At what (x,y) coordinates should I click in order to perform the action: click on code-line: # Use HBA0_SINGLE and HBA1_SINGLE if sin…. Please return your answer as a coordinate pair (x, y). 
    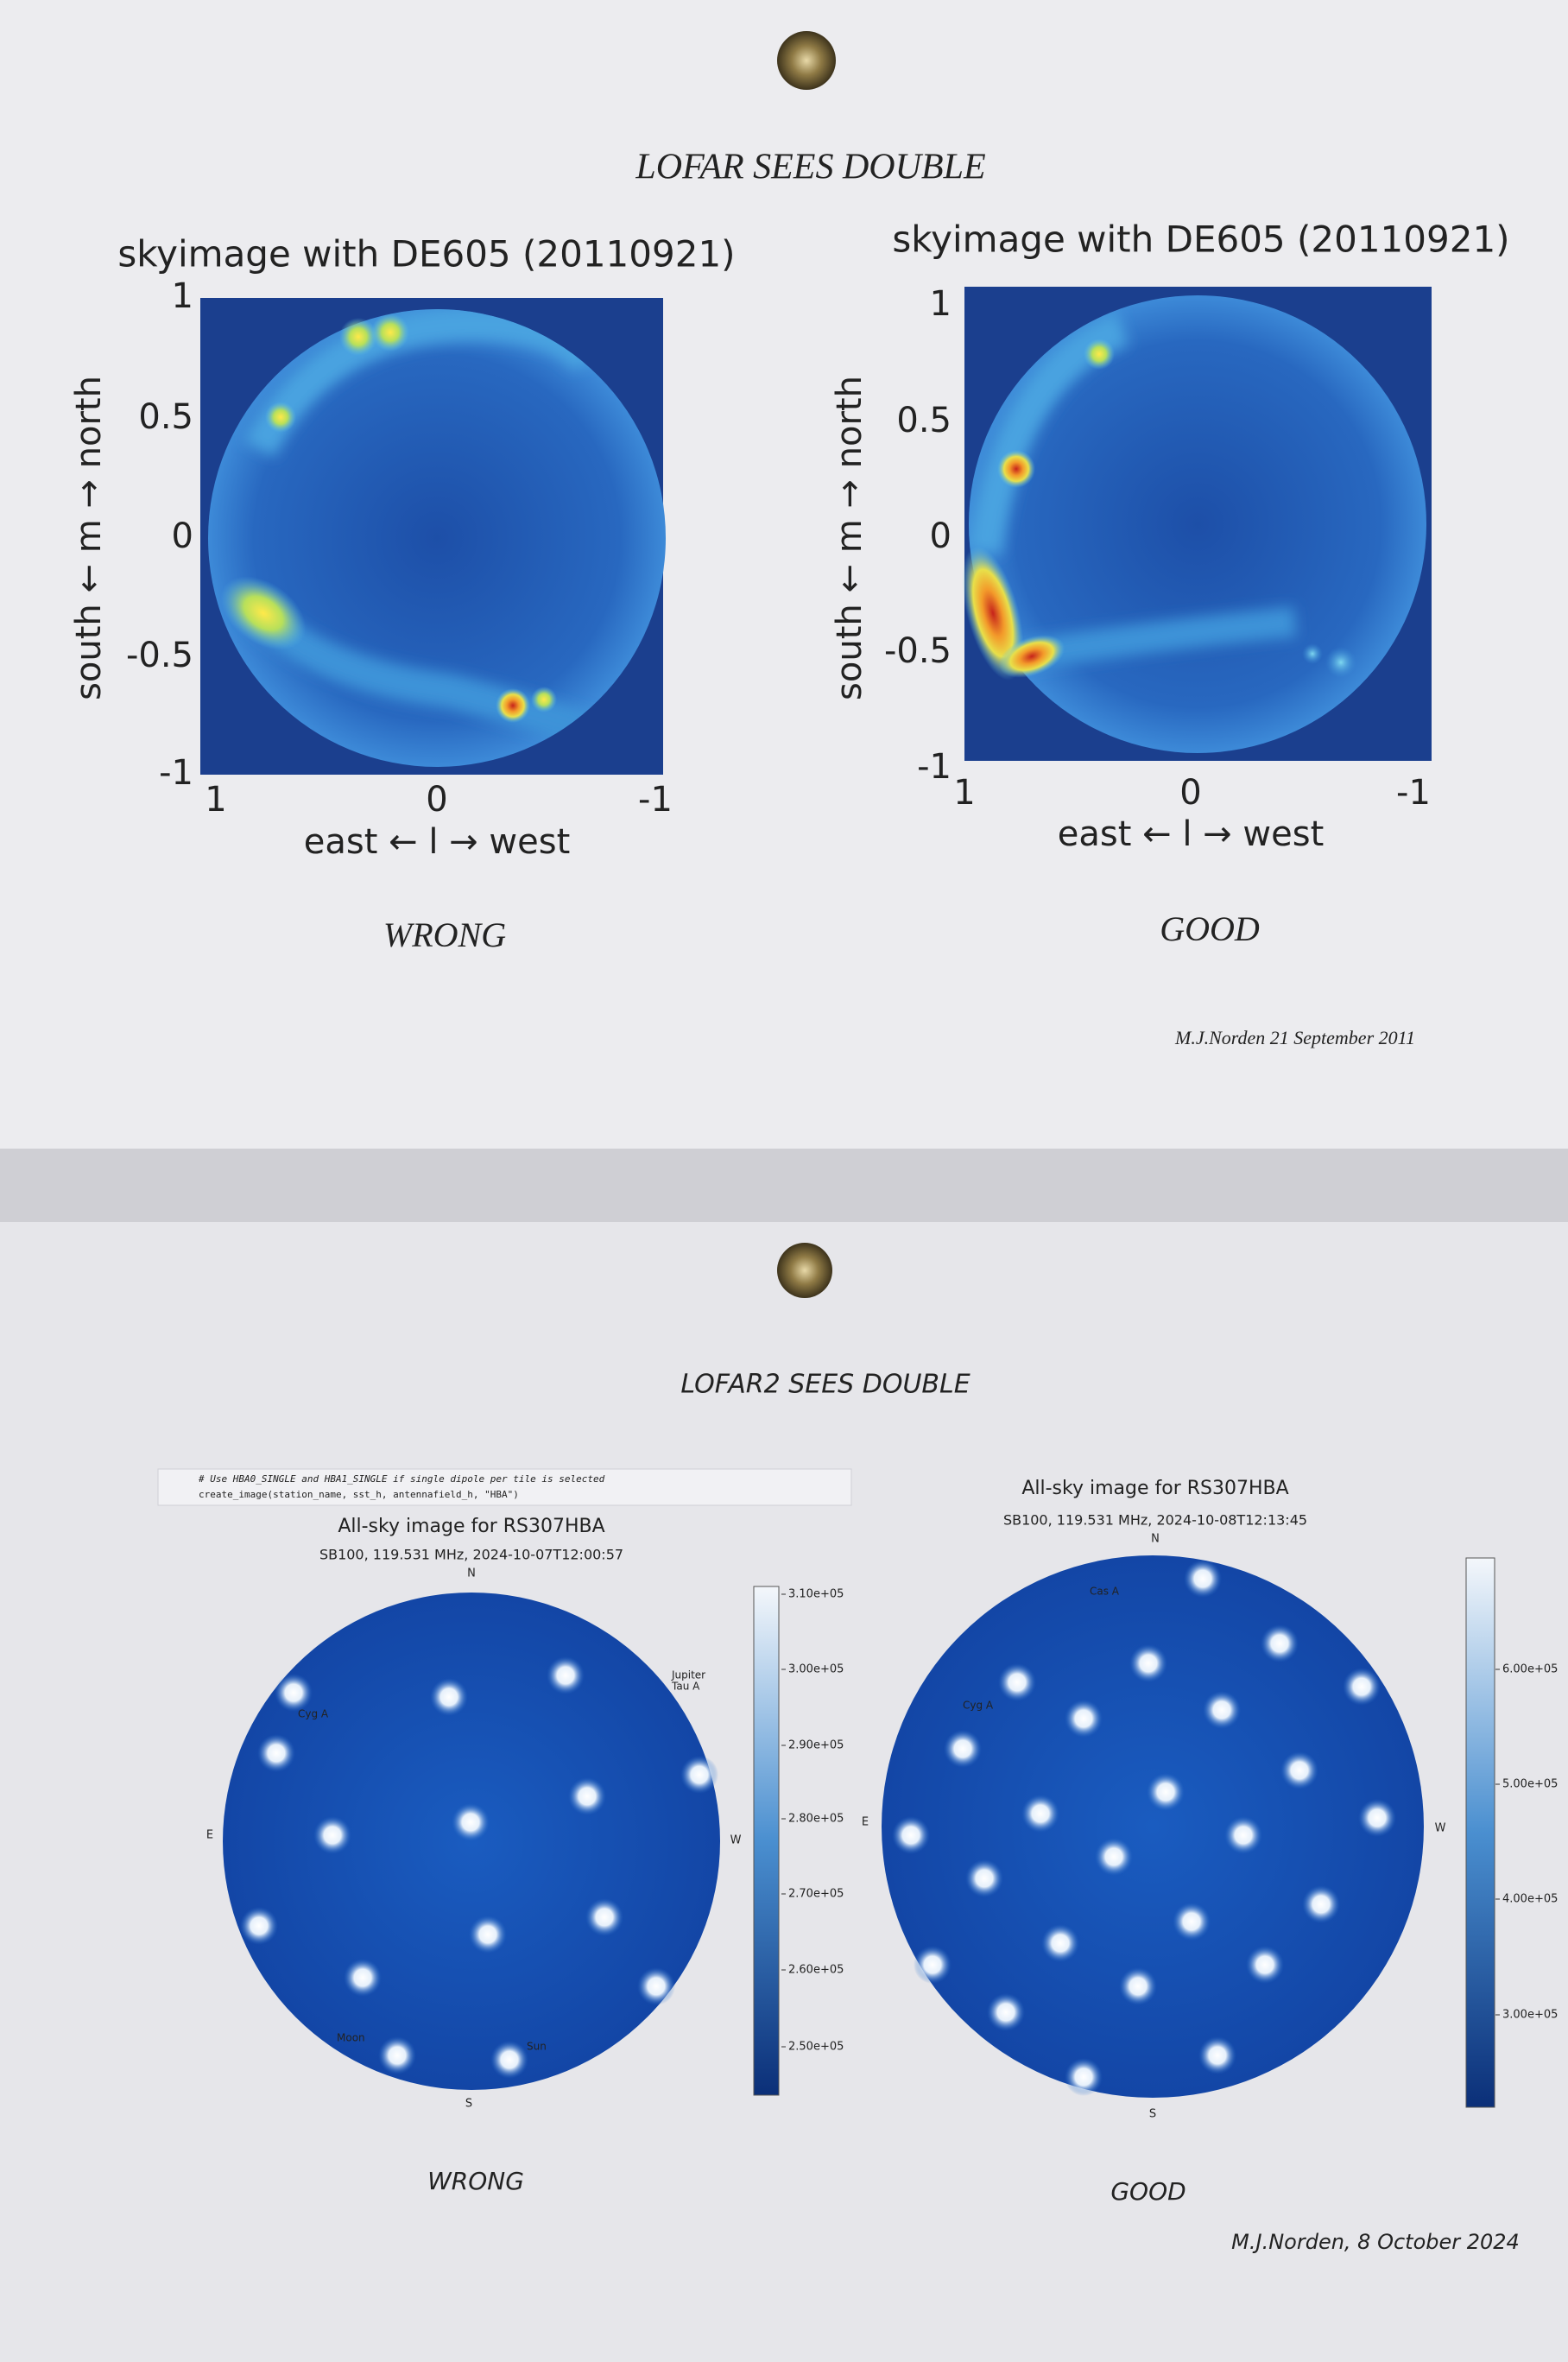
    Looking at the image, I should click on (402, 1479).